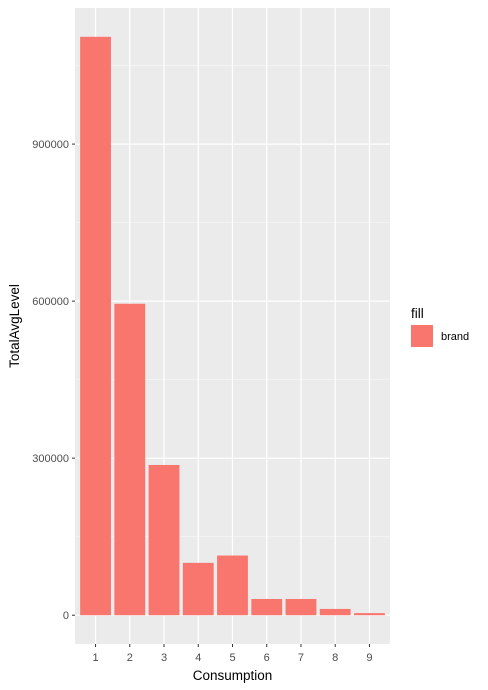 The height and width of the screenshot is (690, 488). What do you see at coordinates (301, 658) in the screenshot?
I see `x-tick-label: 7` at bounding box center [301, 658].